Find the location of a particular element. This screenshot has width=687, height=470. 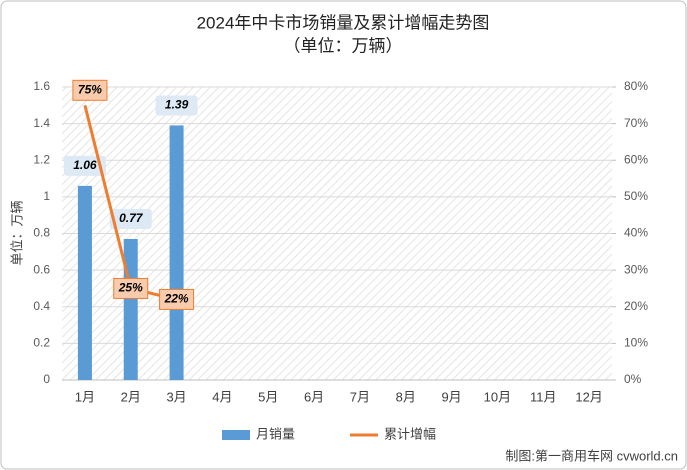

y-tick-label: 0.4 is located at coordinates (41, 306).